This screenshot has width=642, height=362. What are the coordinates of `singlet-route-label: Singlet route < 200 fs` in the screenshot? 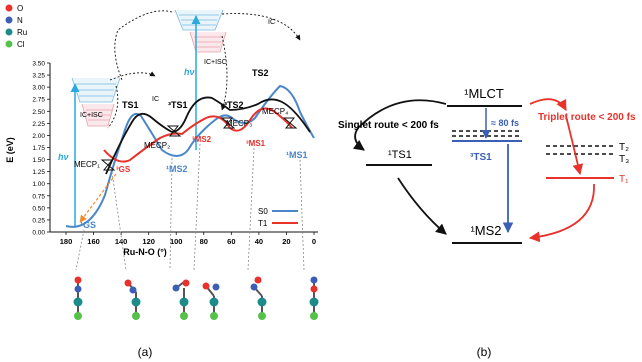 It's located at (388, 125).